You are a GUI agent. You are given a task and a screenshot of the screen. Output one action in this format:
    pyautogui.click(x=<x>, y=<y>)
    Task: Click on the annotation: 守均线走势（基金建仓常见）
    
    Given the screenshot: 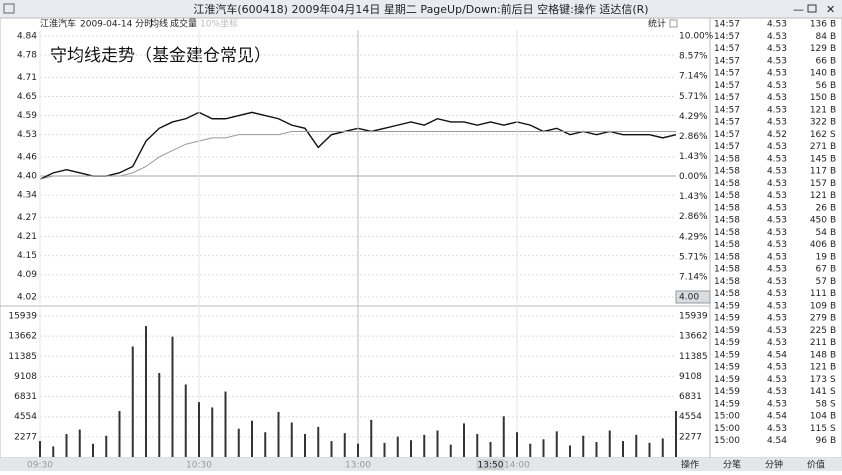 What is the action you would take?
    pyautogui.click(x=160, y=56)
    